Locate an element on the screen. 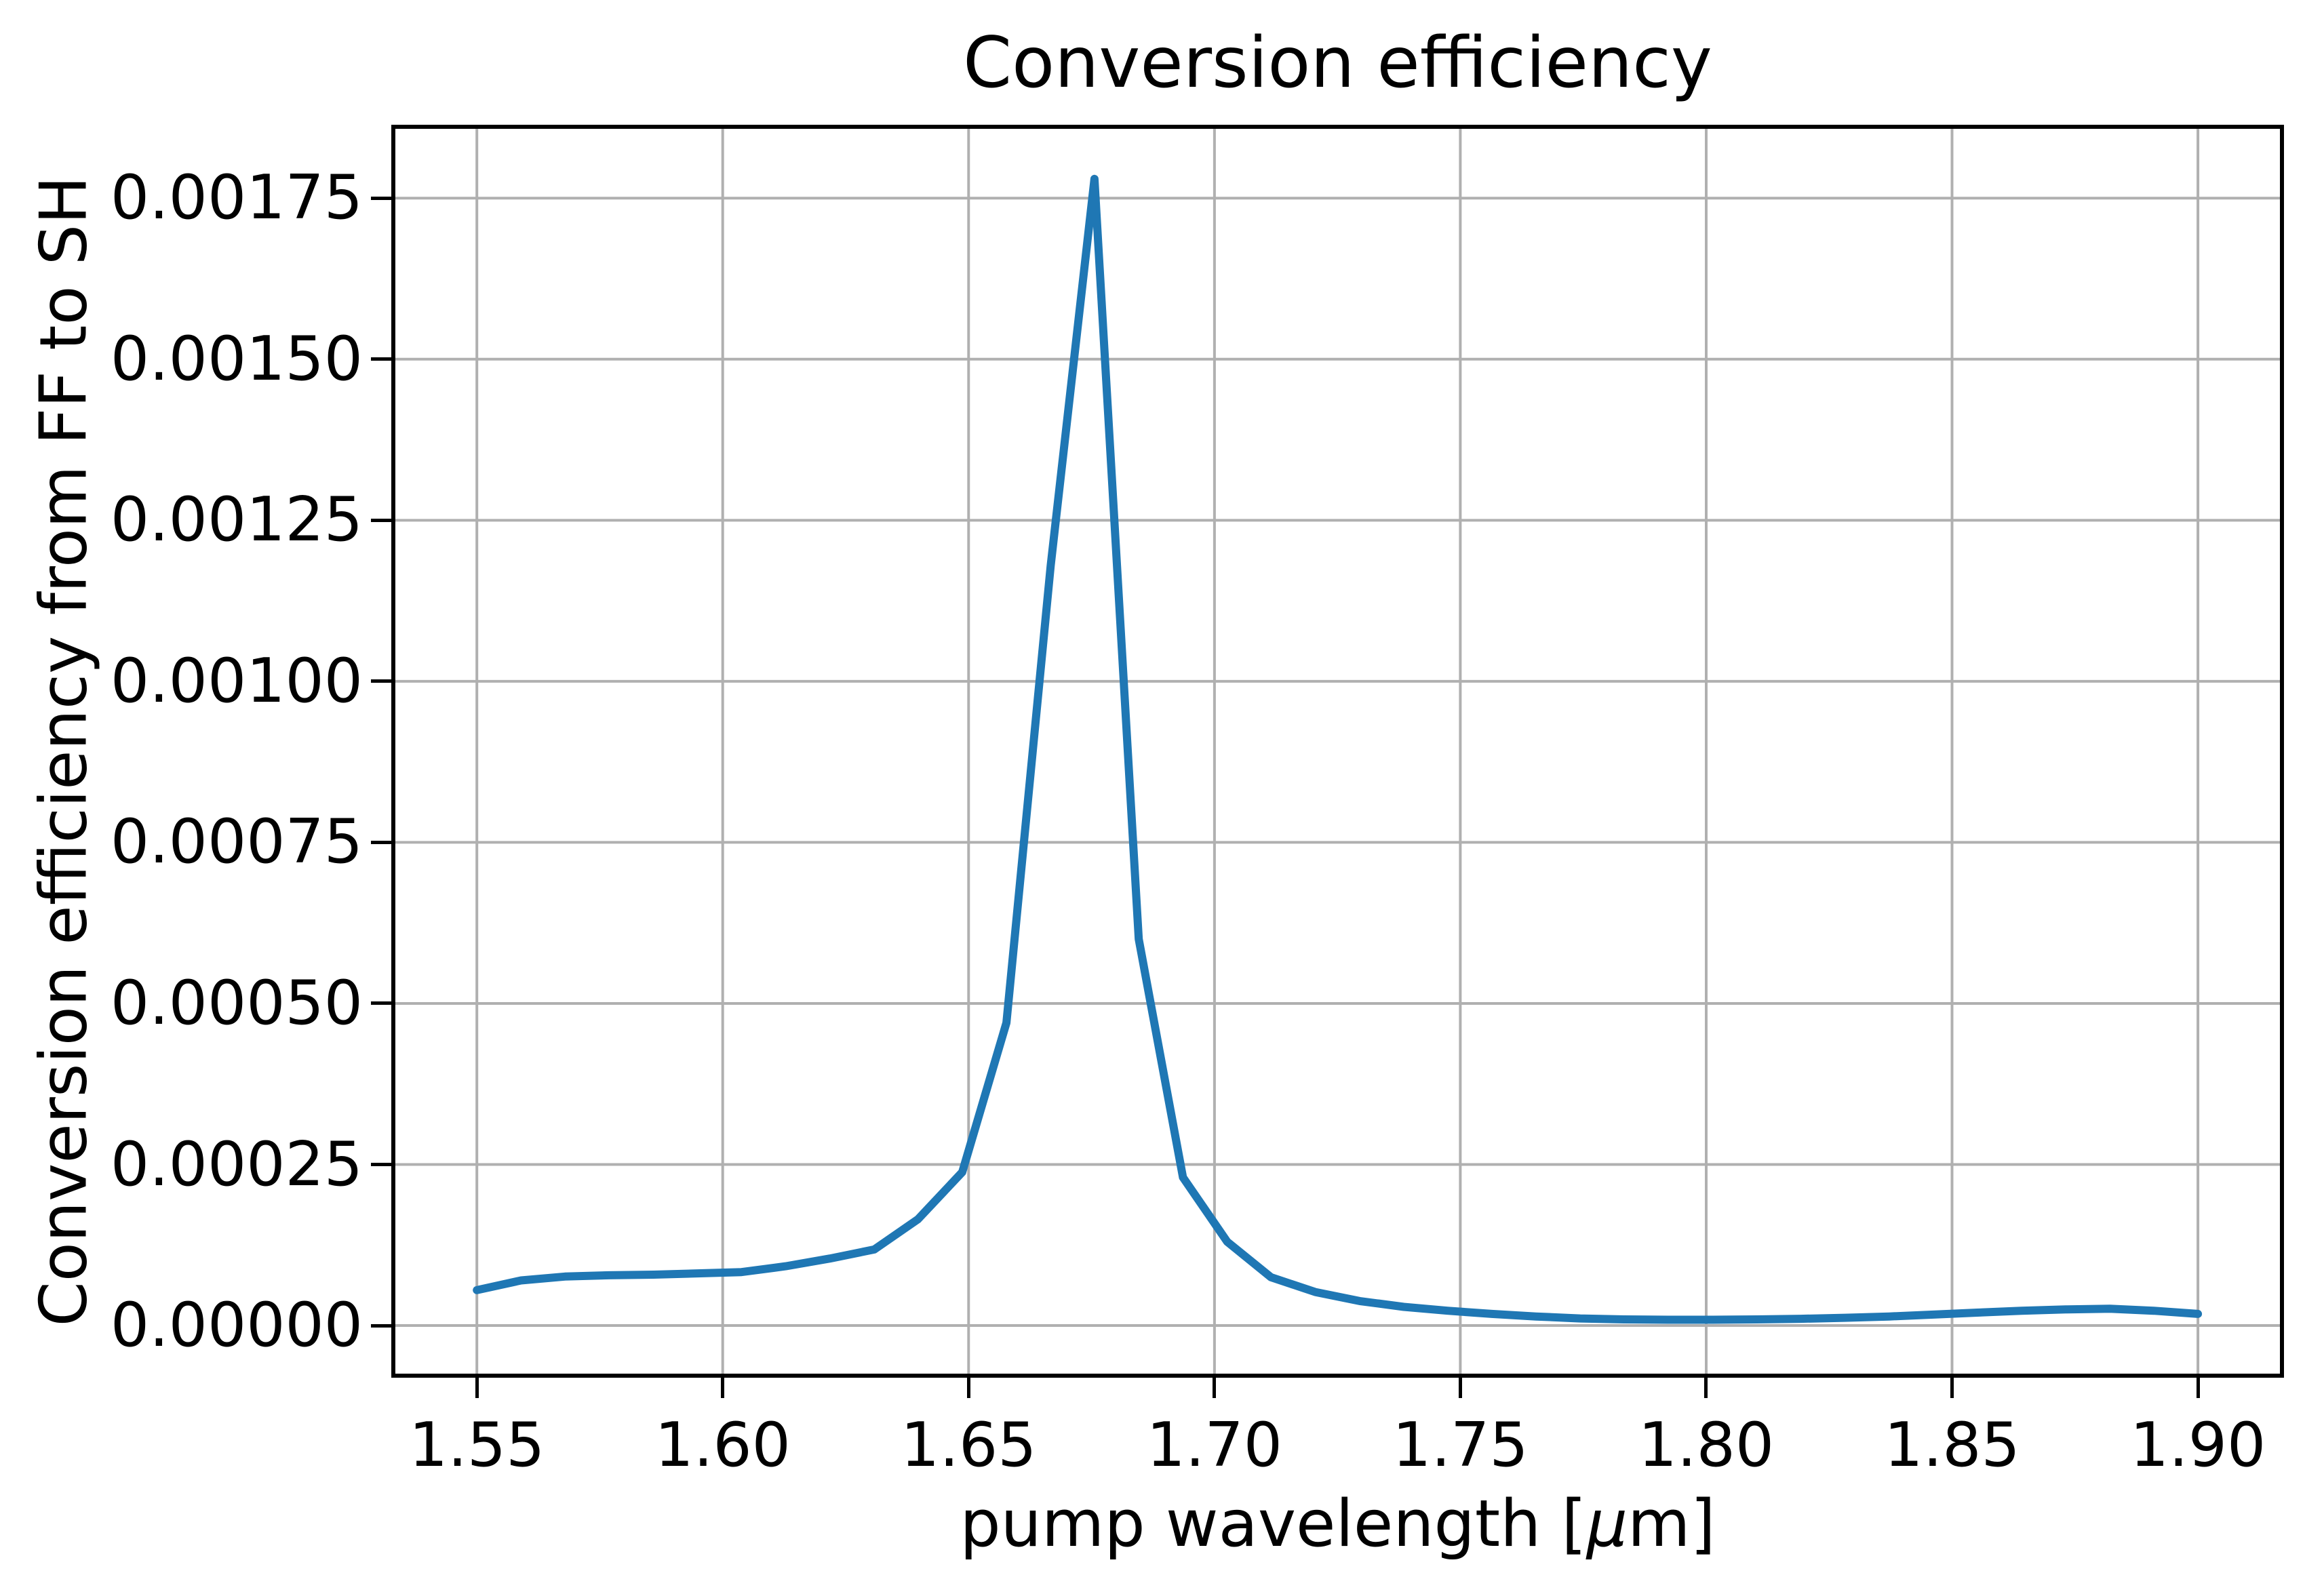  x-tick-label: 1.65 is located at coordinates (969, 1445).